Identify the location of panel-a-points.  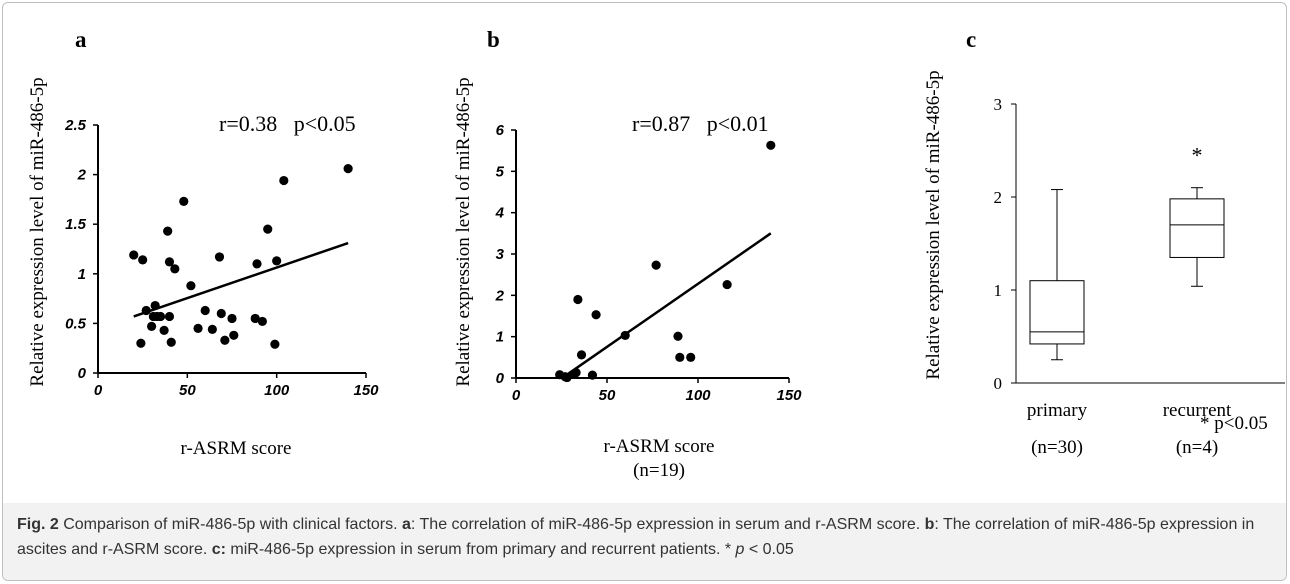
(241, 256).